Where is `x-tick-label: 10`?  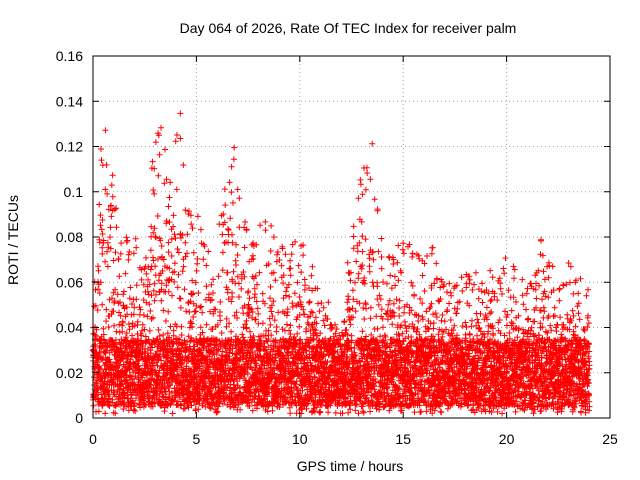
x-tick-label: 10 is located at coordinates (300, 439).